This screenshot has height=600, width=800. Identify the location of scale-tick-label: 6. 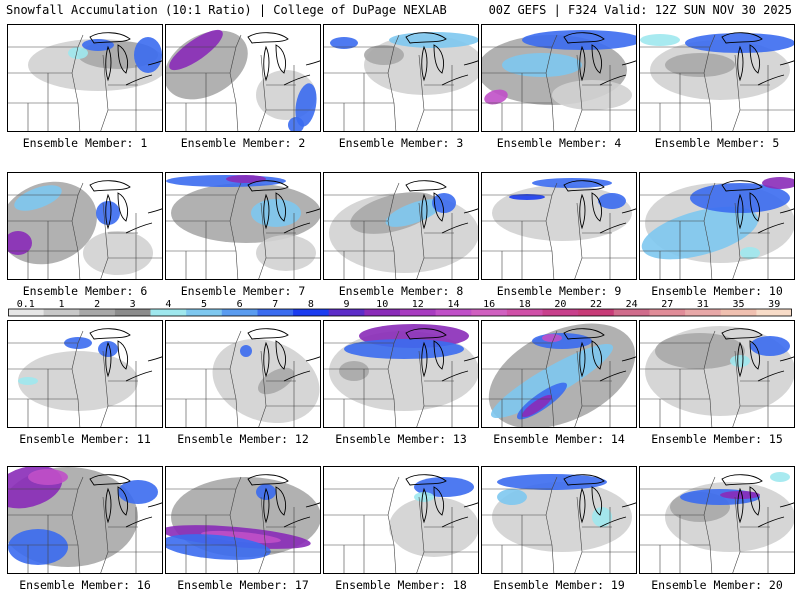
(240, 304).